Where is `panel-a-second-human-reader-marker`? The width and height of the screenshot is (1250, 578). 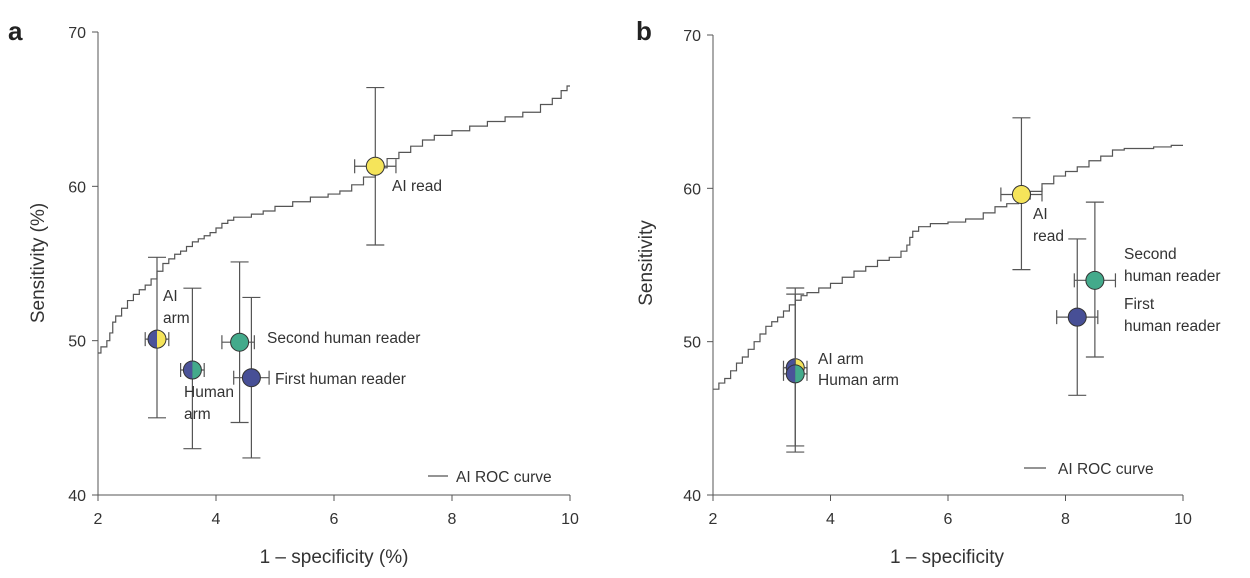
panel-a-second-human-reader-marker is located at coordinates (240, 342).